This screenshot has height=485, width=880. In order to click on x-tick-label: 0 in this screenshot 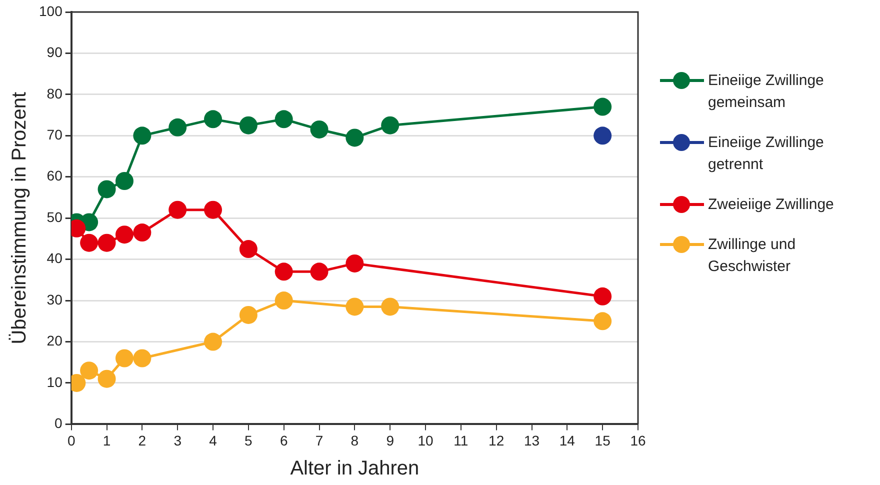, I will do `click(71, 440)`.